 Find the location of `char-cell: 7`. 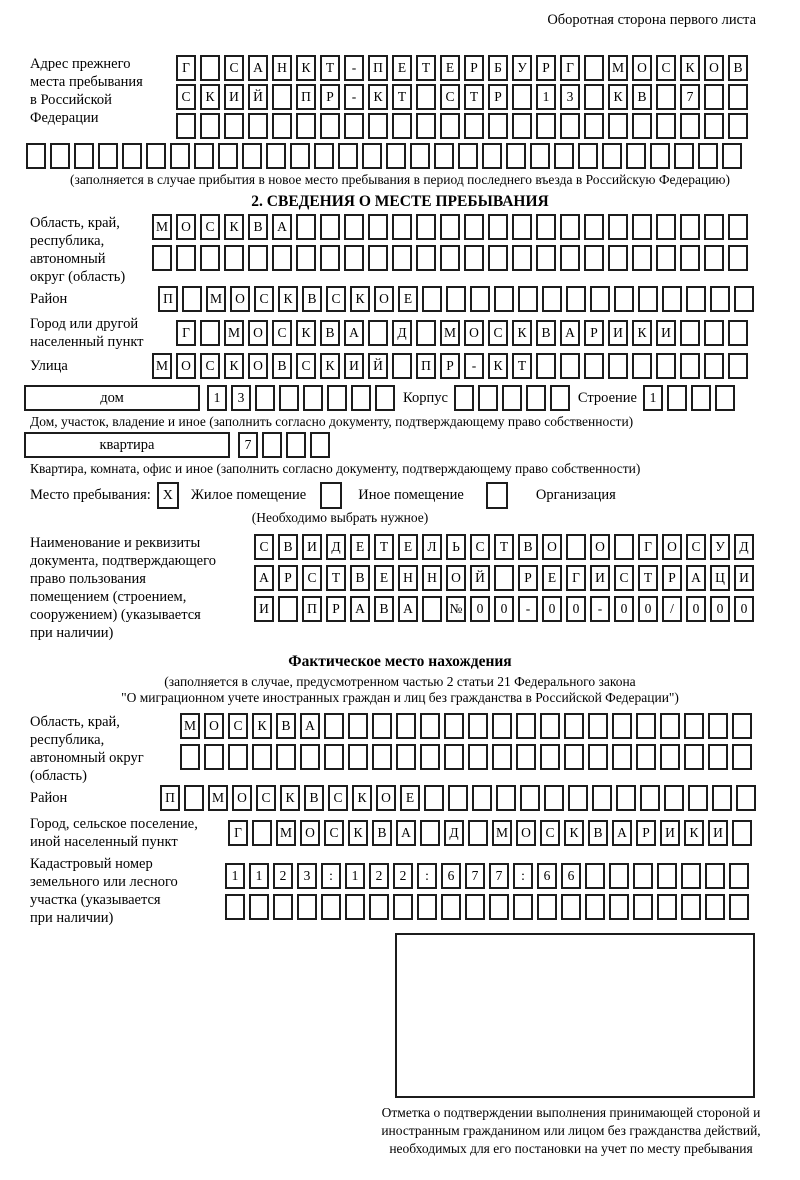

char-cell: 7 is located at coordinates (475, 875).